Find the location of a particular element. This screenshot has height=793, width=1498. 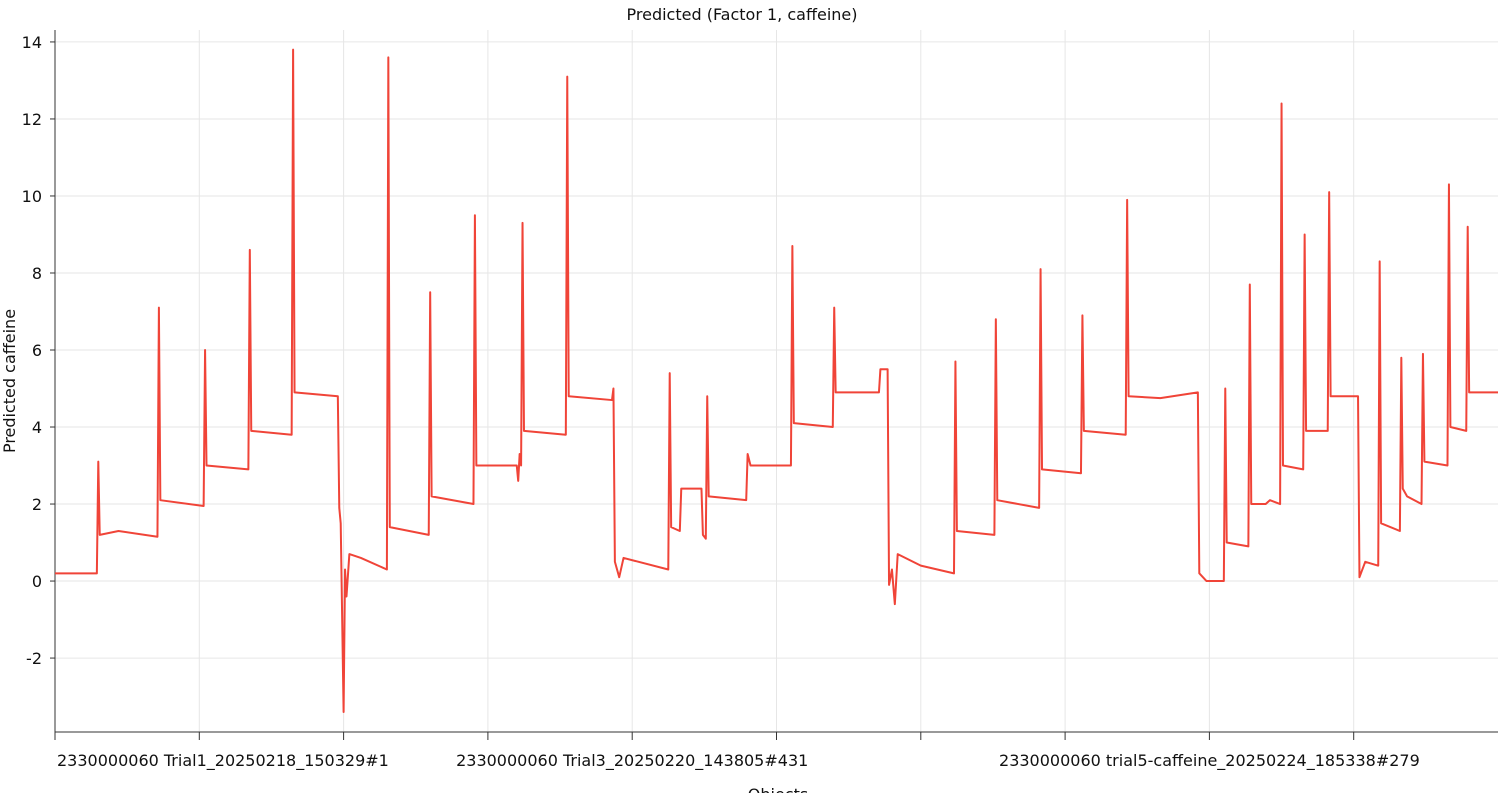

x-axis-title: Objects is located at coordinates (778, 789).